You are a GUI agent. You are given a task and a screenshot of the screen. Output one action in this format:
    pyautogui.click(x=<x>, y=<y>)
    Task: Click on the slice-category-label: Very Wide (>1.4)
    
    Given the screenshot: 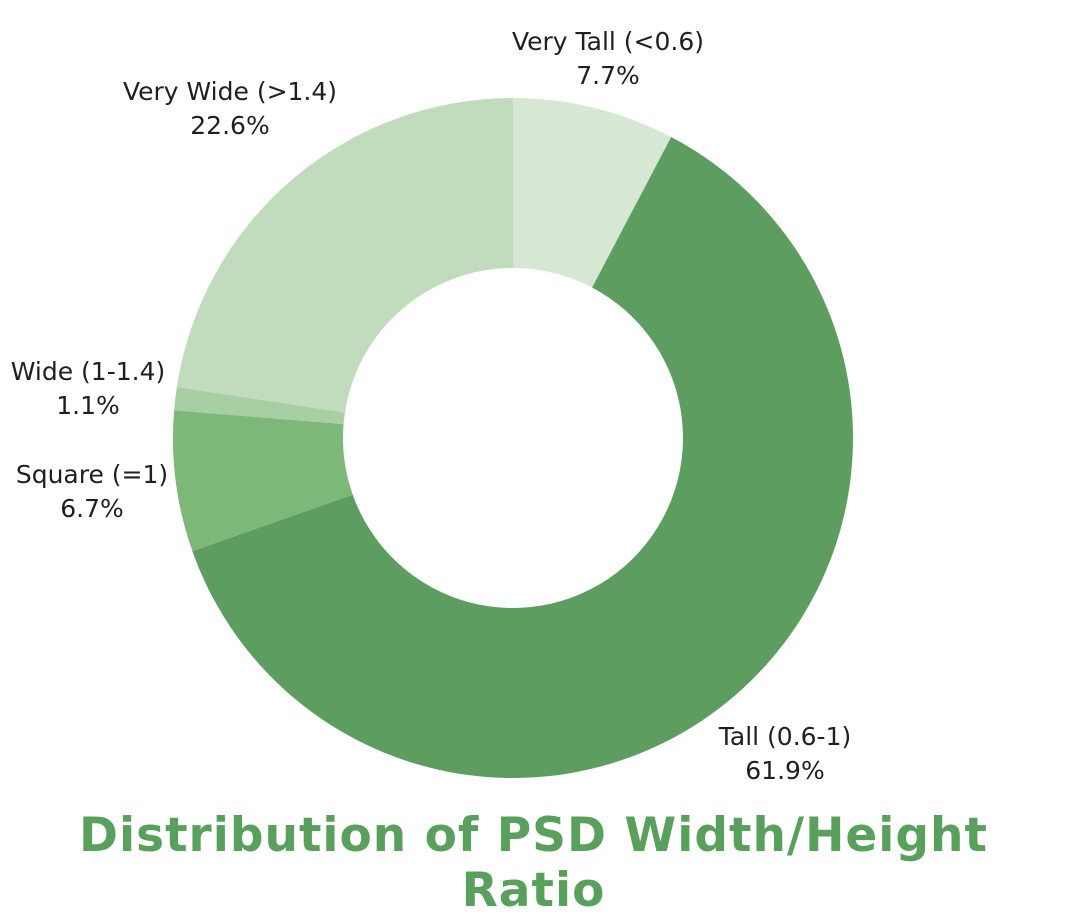 What is the action you would take?
    pyautogui.click(x=230, y=91)
    